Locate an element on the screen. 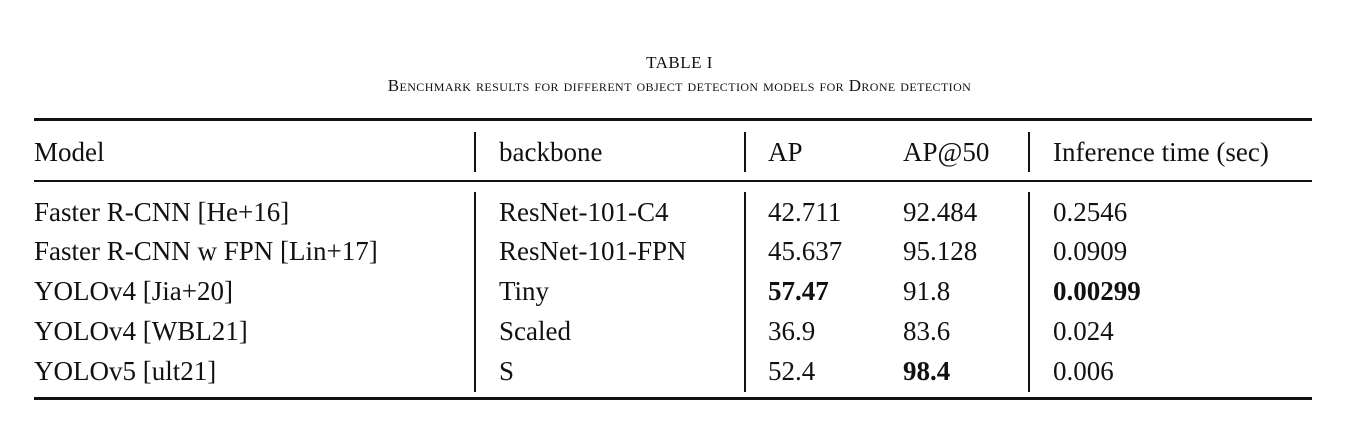 This screenshot has height=433, width=1359. cell-ap: 36.9 is located at coordinates (792, 331).